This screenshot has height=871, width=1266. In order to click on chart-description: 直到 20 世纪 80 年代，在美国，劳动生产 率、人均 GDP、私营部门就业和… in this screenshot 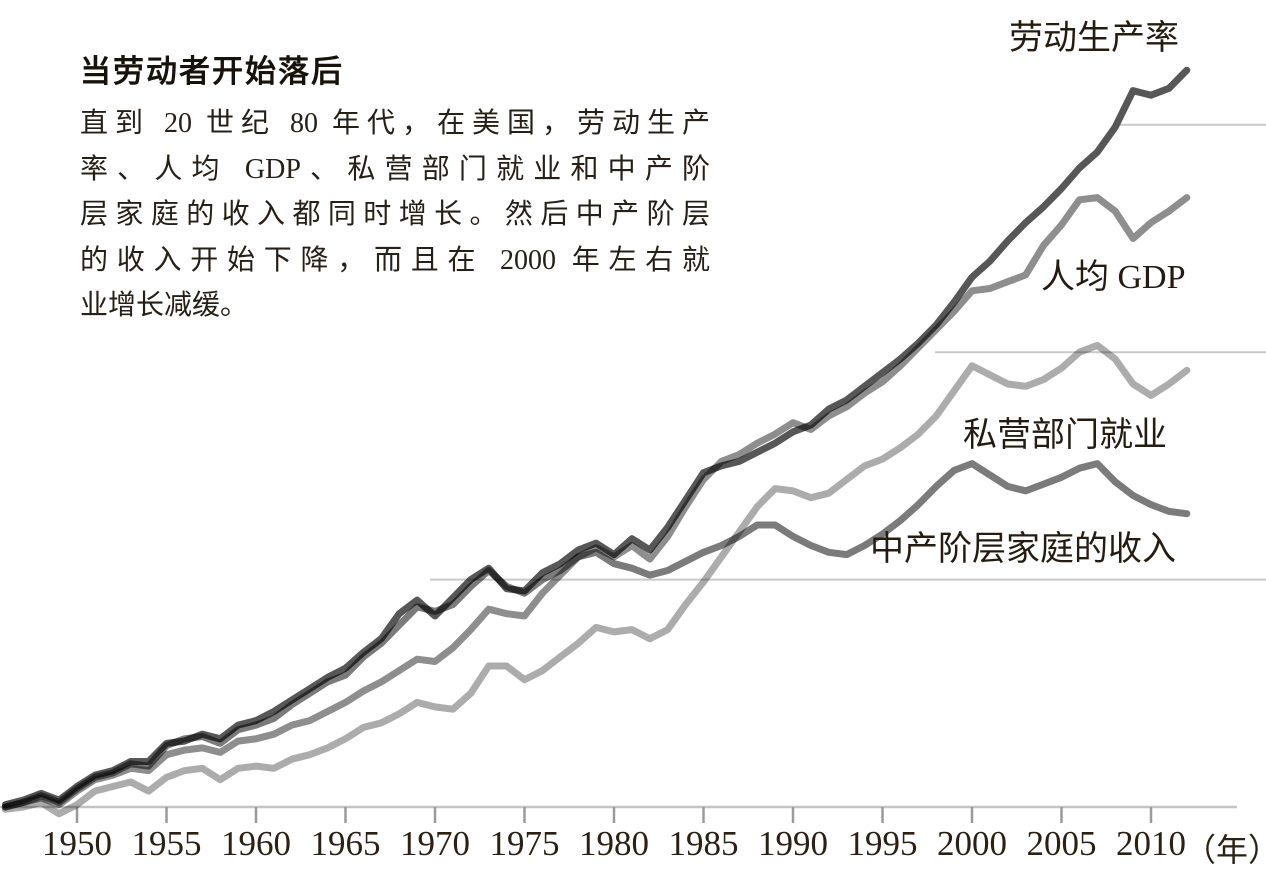, I will do `click(395, 215)`.